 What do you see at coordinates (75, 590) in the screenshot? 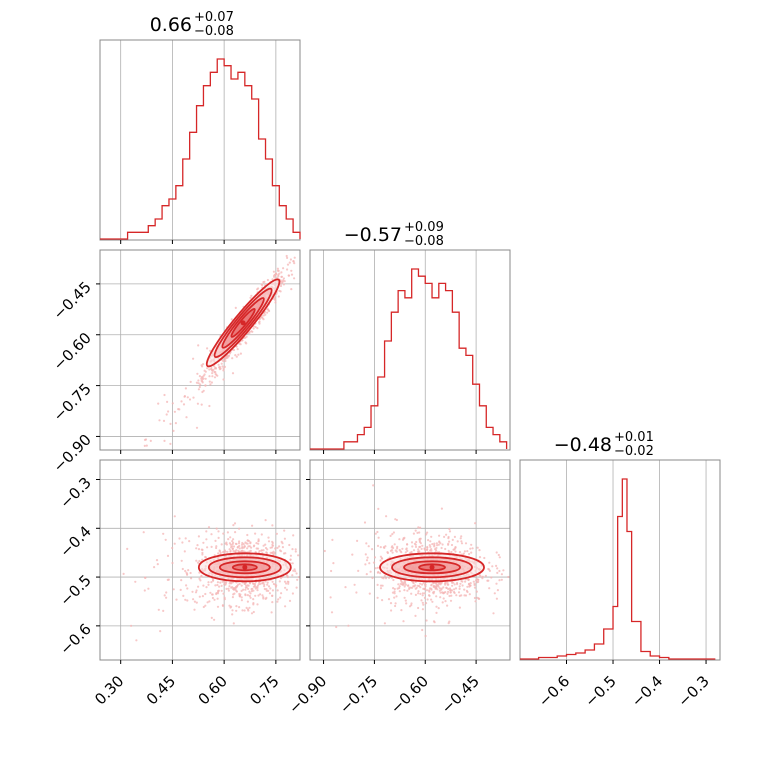
I see `panel-3-ytick-label-2: −0.5` at bounding box center [75, 590].